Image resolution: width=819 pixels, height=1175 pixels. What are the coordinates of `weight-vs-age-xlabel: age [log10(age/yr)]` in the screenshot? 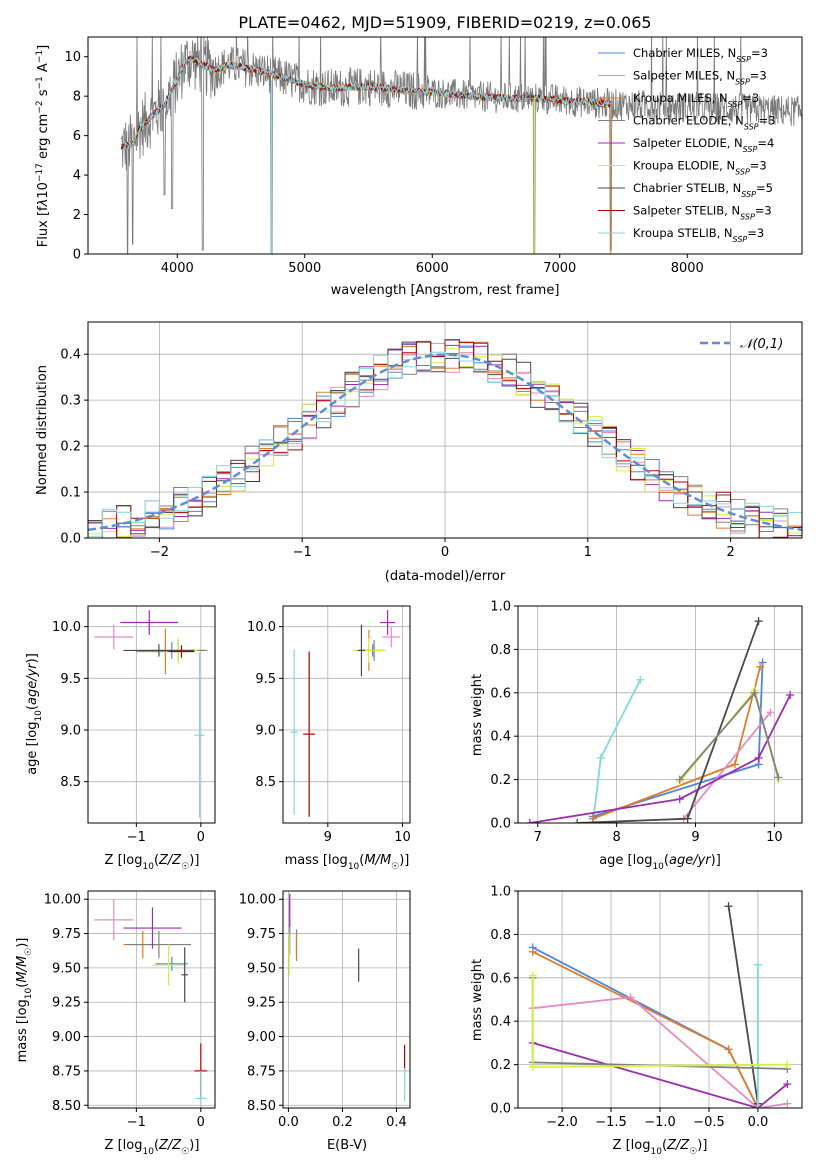 It's located at (660, 862).